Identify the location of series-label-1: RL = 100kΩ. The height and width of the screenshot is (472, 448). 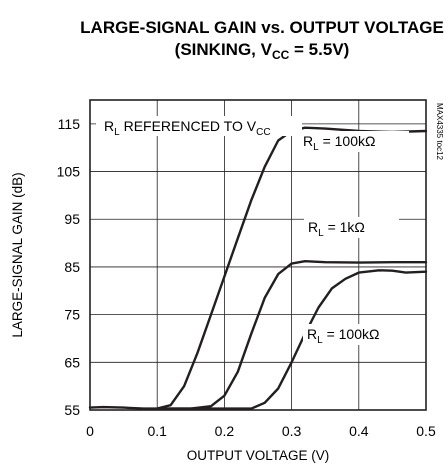
(339, 143).